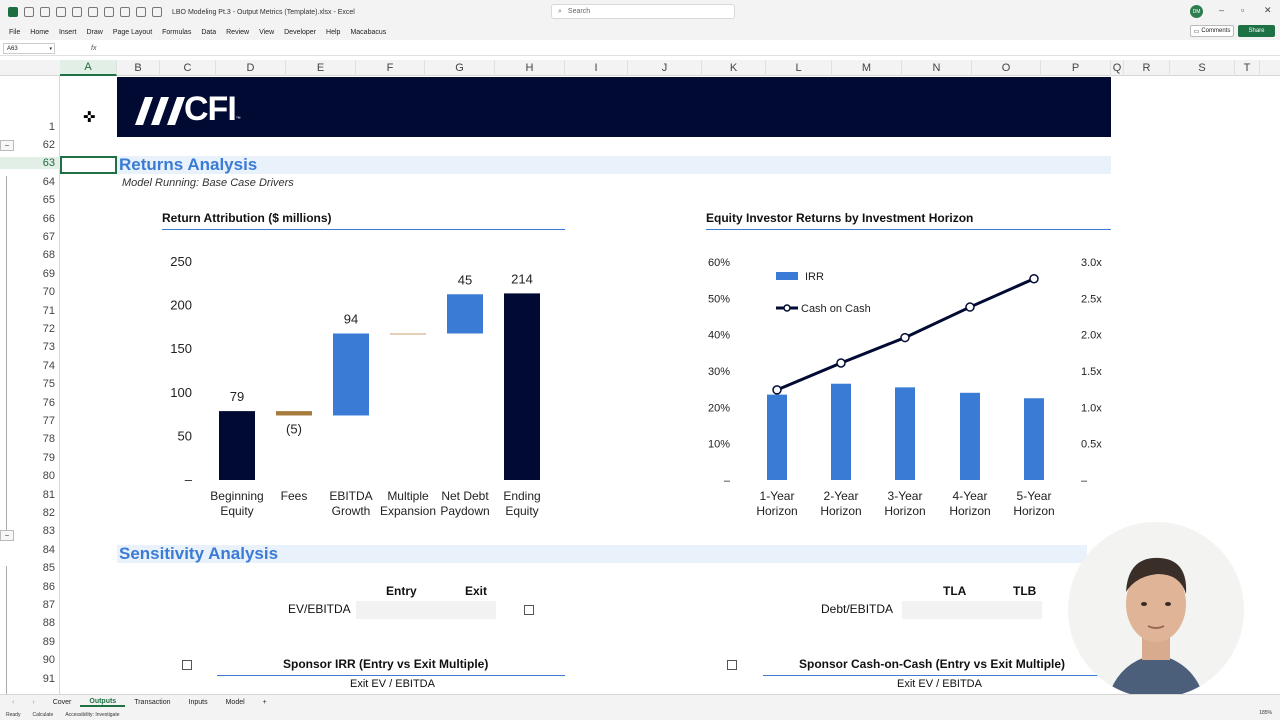 The image size is (1280, 720). What do you see at coordinates (48, 200) in the screenshot?
I see `row-header-65: 65` at bounding box center [48, 200].